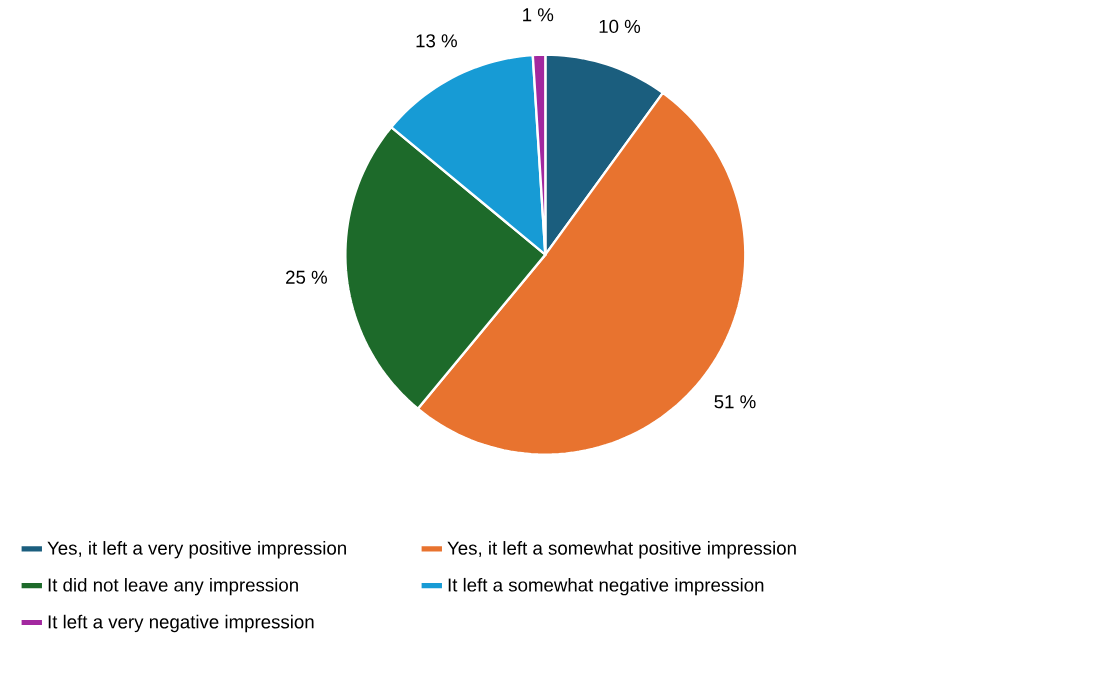  What do you see at coordinates (196, 550) in the screenshot?
I see `legend-label: Yes, it left a very positive impression` at bounding box center [196, 550].